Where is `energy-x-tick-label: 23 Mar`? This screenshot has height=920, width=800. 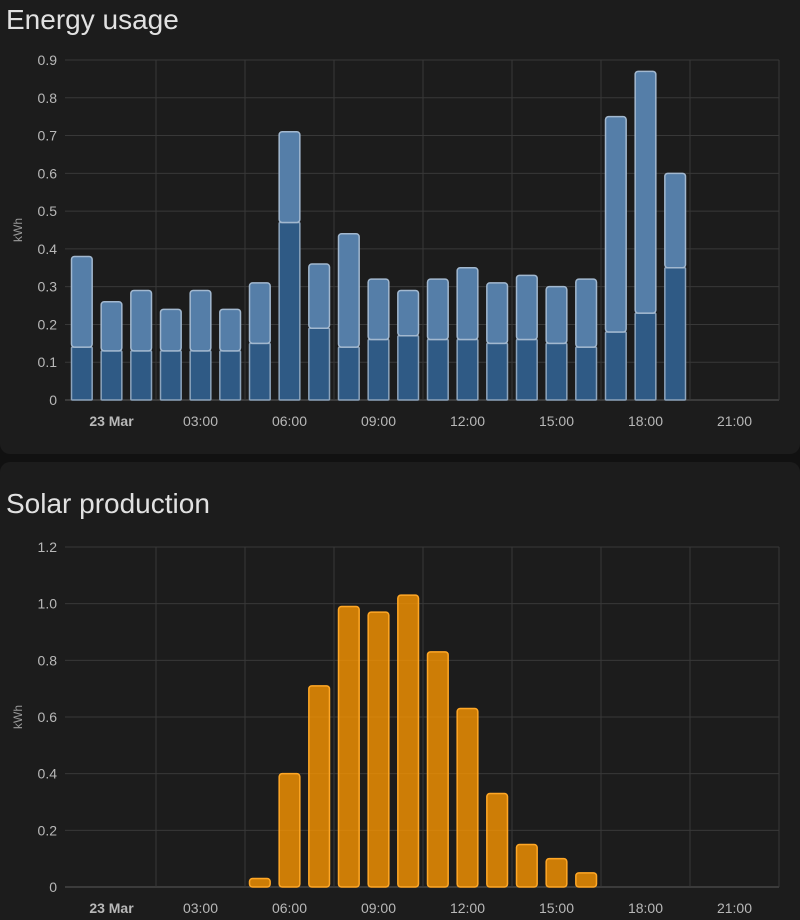
energy-x-tick-label: 23 Mar is located at coordinates (111, 421).